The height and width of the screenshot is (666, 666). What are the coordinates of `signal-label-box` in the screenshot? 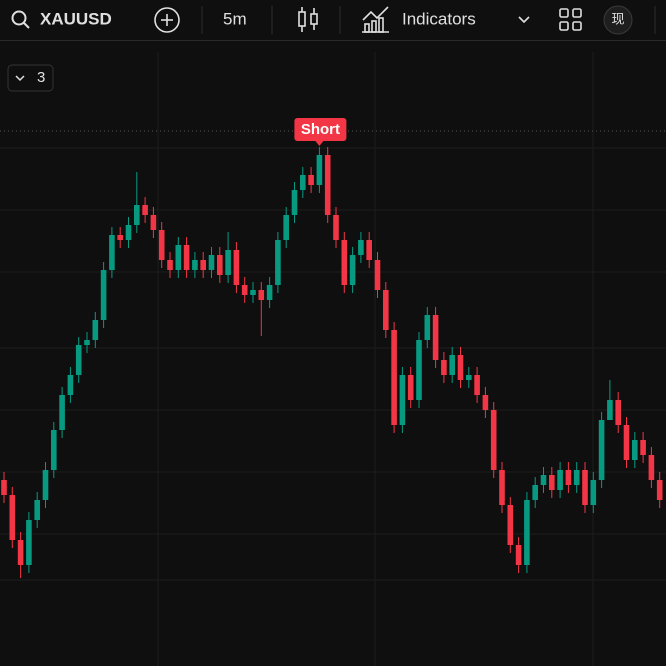 It's located at (320, 129).